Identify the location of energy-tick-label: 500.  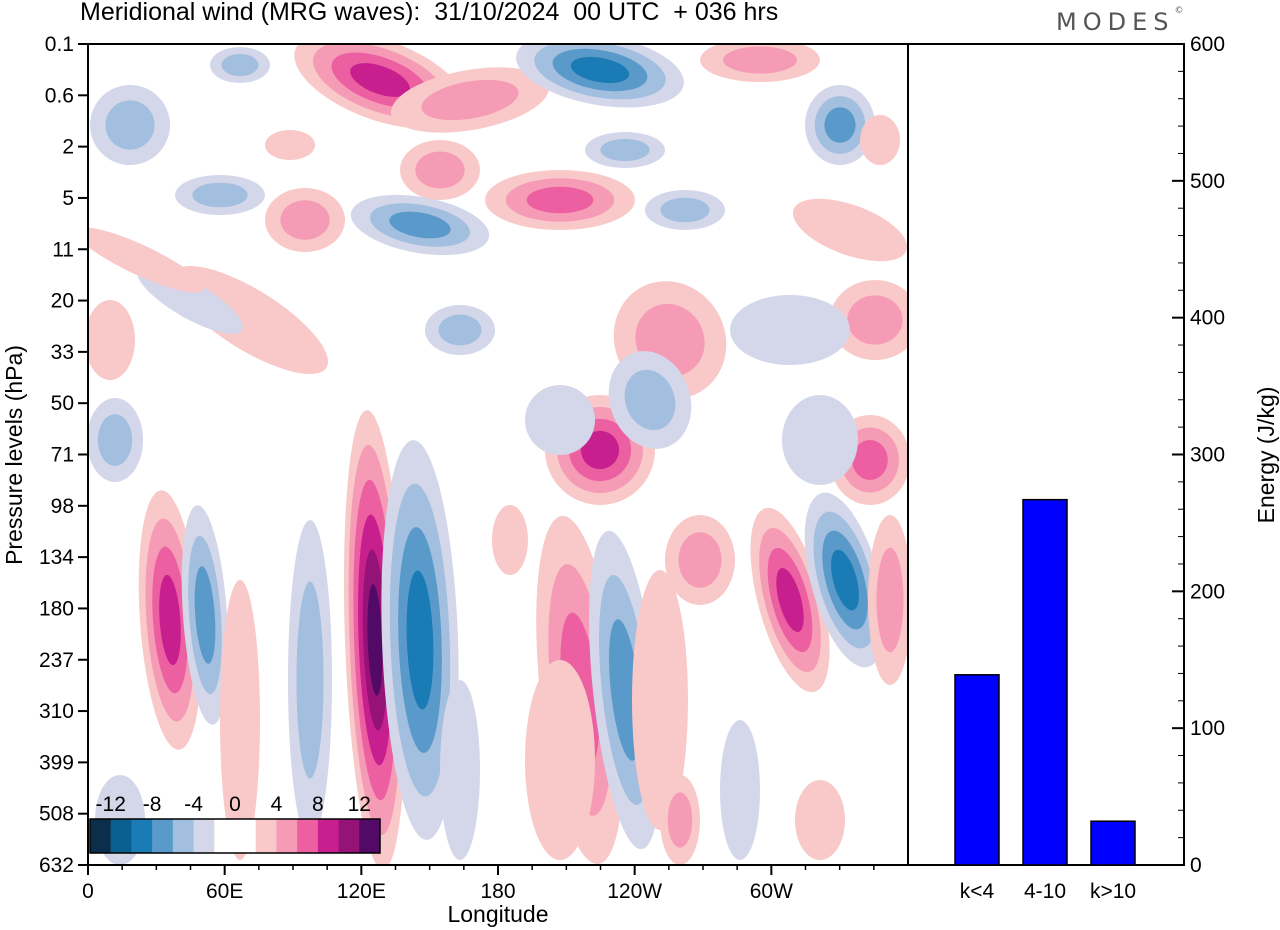
(1207, 181).